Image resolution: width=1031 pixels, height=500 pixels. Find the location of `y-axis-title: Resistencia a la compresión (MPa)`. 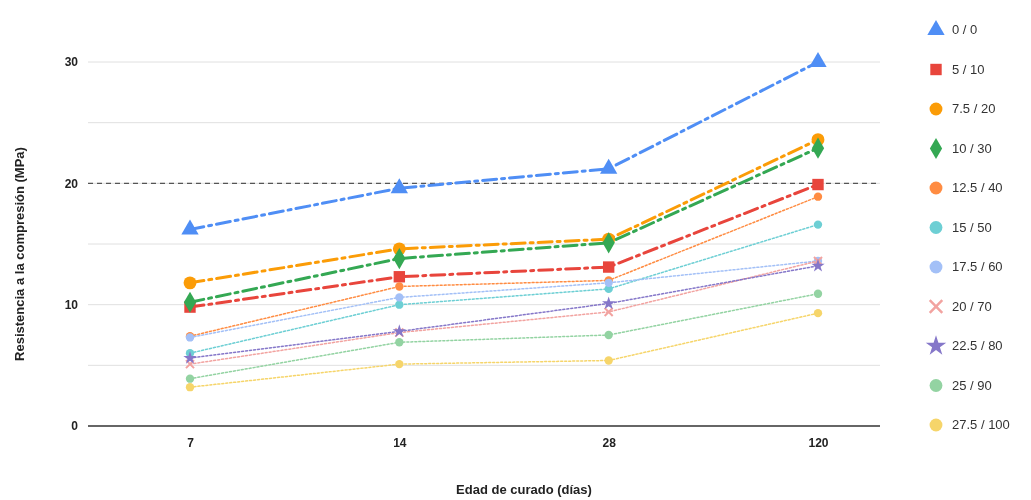

y-axis-title: Resistencia a la compresión (MPa) is located at coordinates (19, 254).